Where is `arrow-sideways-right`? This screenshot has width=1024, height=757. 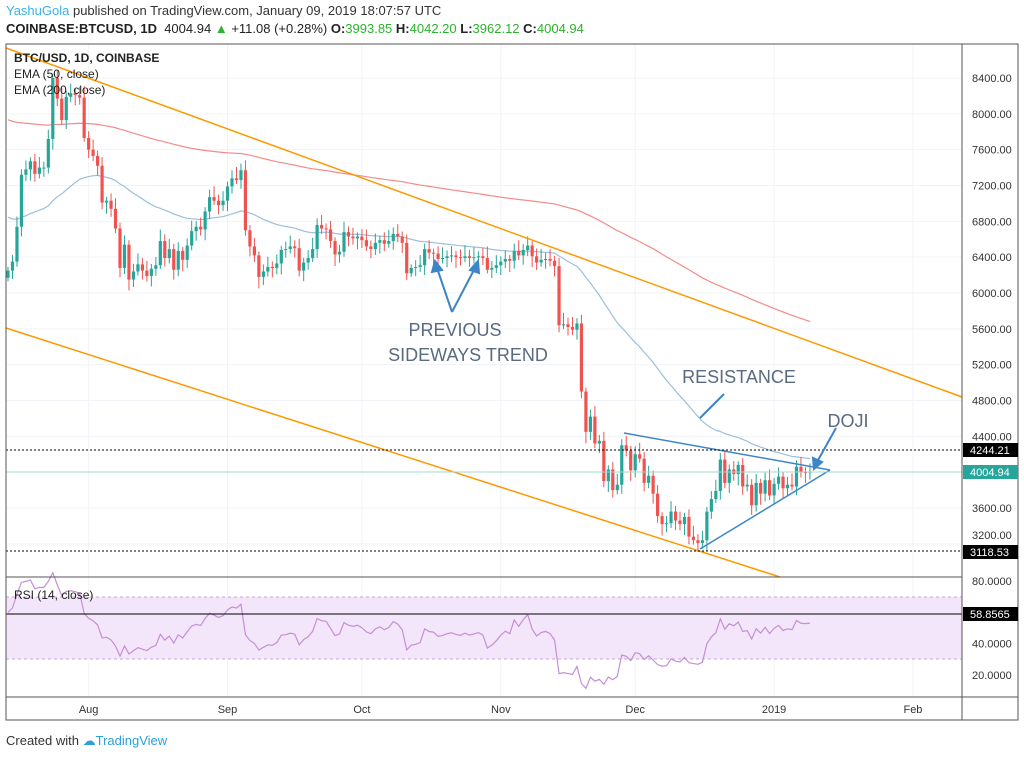
arrow-sideways-right is located at coordinates (463, 290).